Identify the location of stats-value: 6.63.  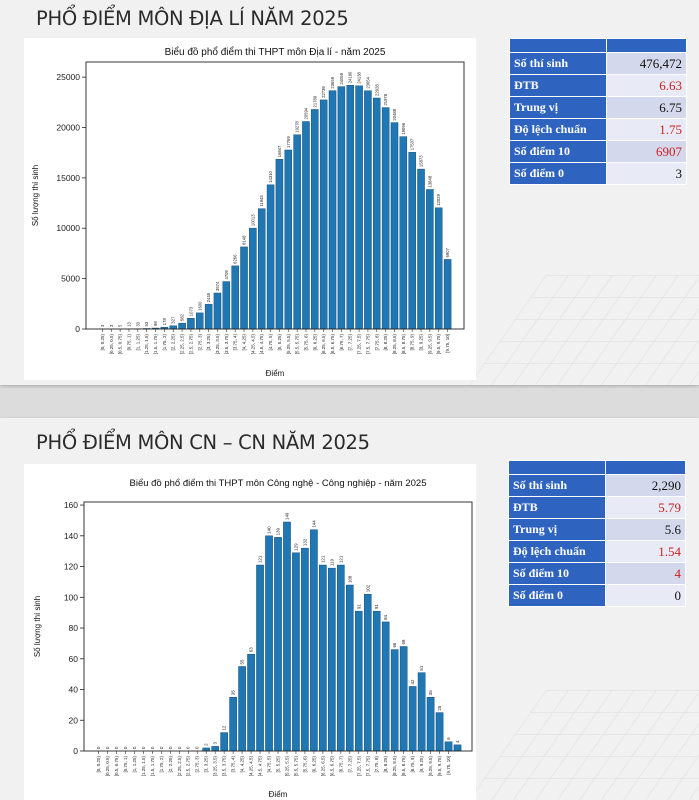
(646, 85).